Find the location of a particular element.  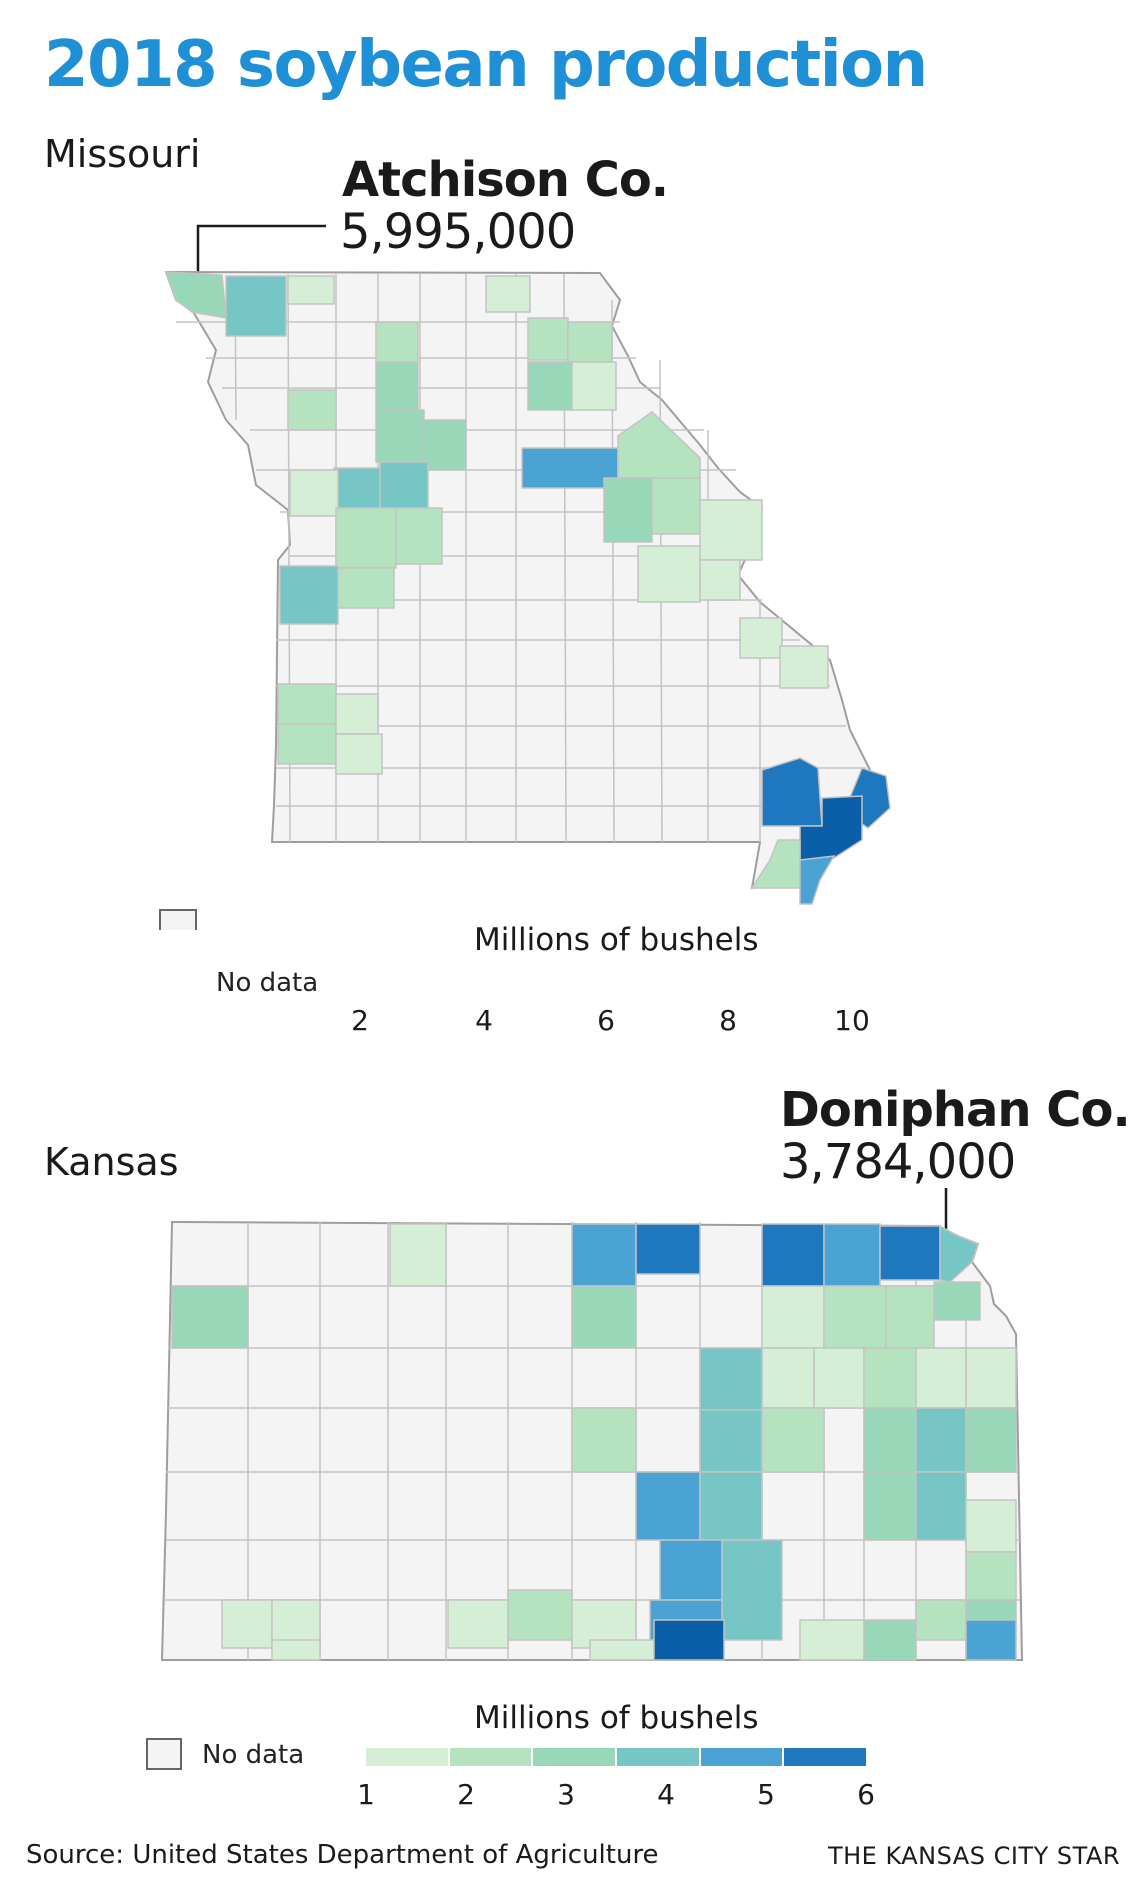

missouri-label: Missouri is located at coordinates (122, 154).